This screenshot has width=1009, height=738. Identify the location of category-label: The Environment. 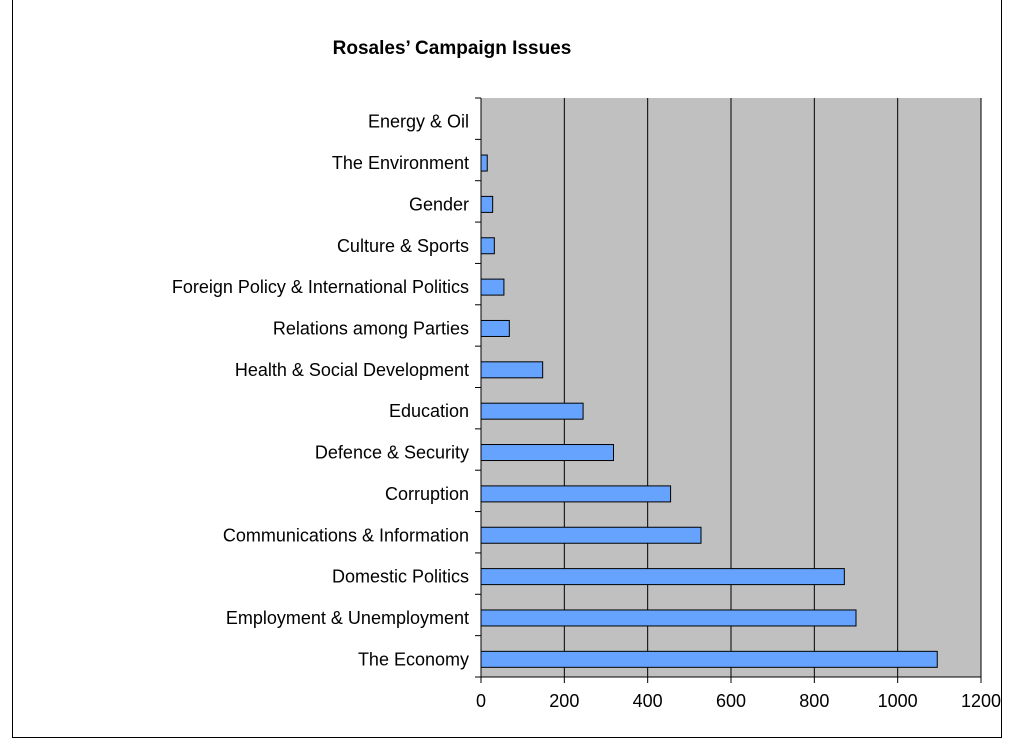
(400, 163).